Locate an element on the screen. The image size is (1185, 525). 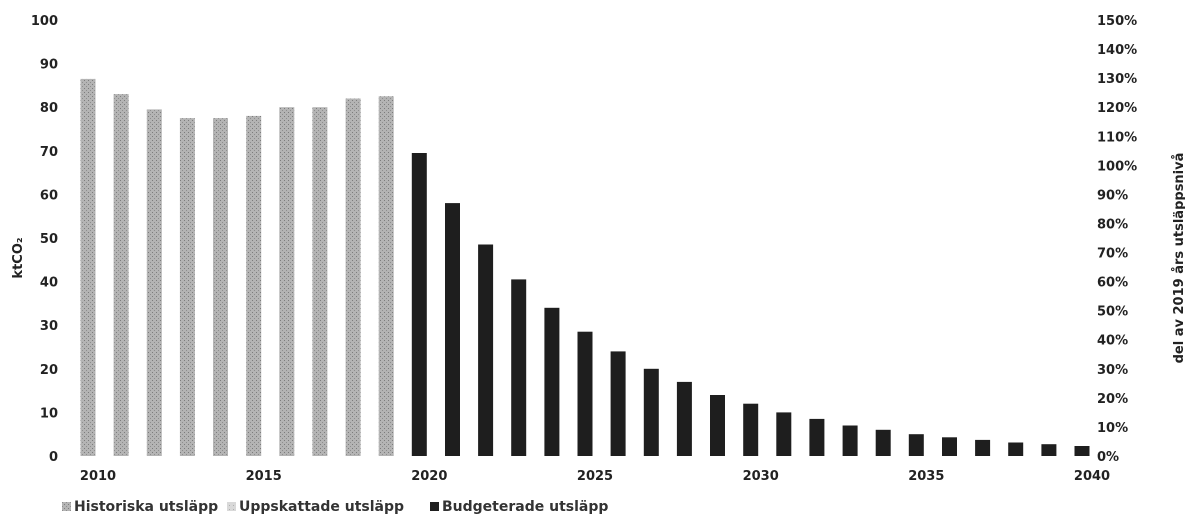
bar-budgeterade-2037 is located at coordinates (983, 447).